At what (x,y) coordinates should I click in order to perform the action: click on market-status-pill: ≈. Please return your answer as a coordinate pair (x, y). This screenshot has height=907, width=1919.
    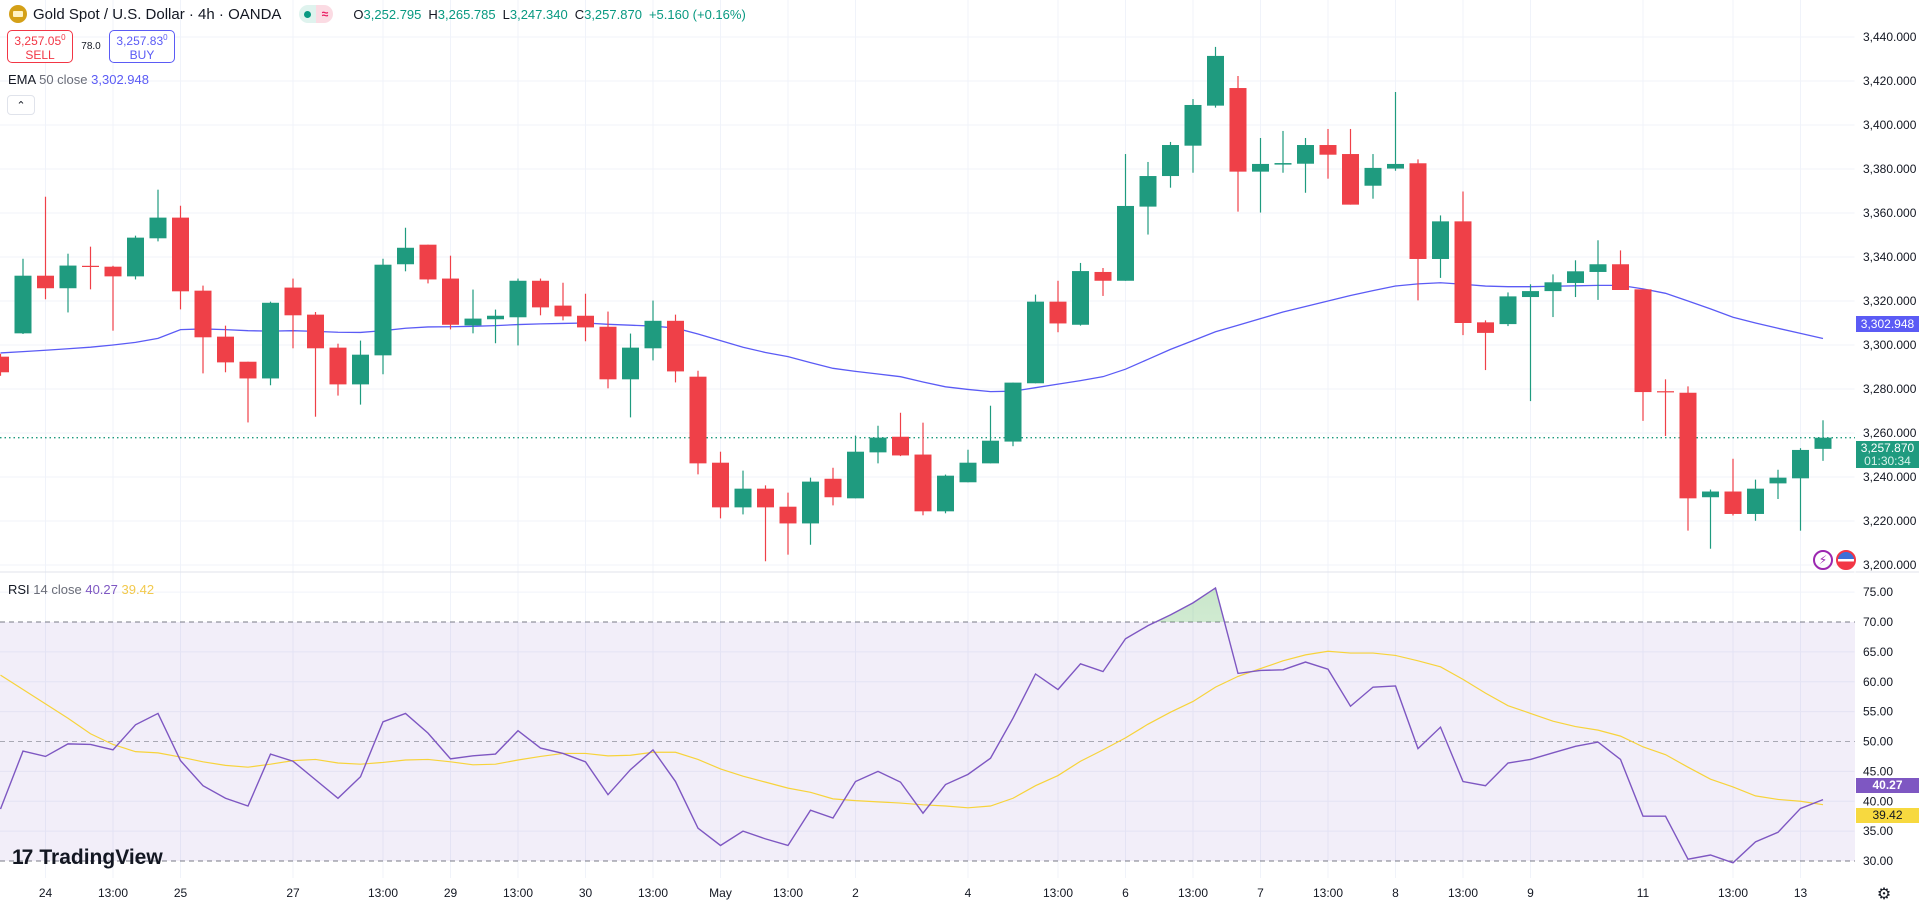
    Looking at the image, I should click on (316, 14).